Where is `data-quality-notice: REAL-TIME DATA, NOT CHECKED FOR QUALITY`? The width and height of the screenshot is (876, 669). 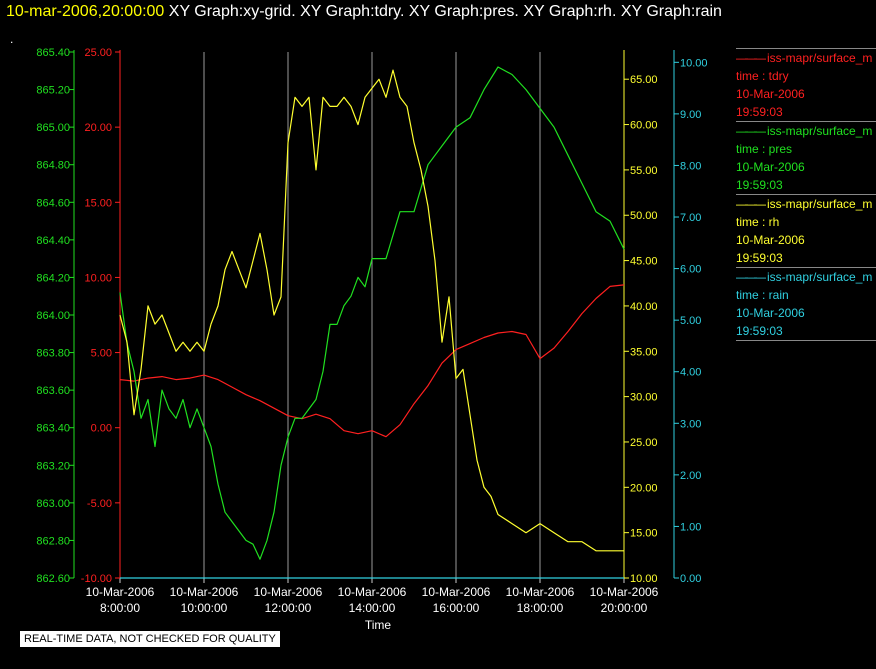 data-quality-notice: REAL-TIME DATA, NOT CHECKED FOR QUALITY is located at coordinates (150, 639).